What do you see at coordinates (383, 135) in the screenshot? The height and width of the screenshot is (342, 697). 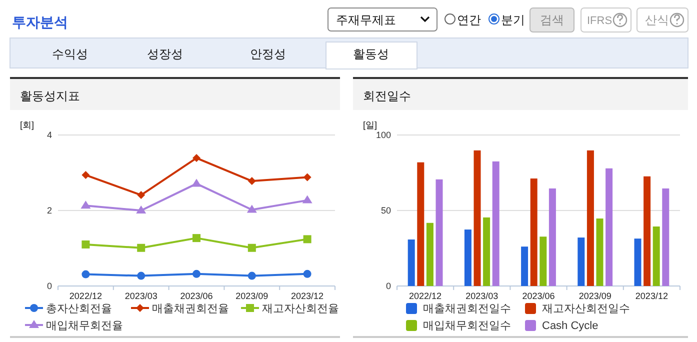 I see `y-tick-label: 100` at bounding box center [383, 135].